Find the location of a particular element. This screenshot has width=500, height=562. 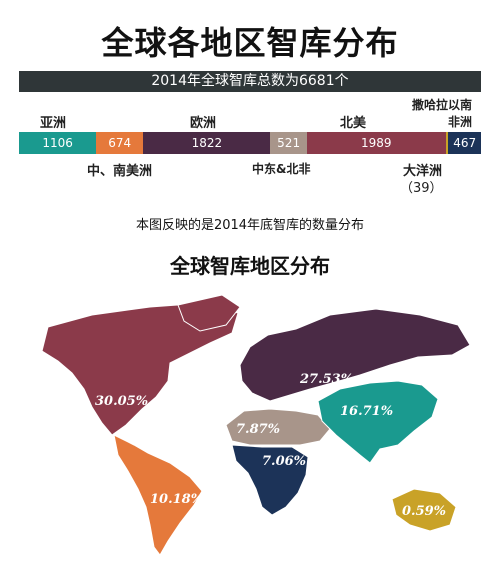

label-north-america: 北美 is located at coordinates (353, 123).